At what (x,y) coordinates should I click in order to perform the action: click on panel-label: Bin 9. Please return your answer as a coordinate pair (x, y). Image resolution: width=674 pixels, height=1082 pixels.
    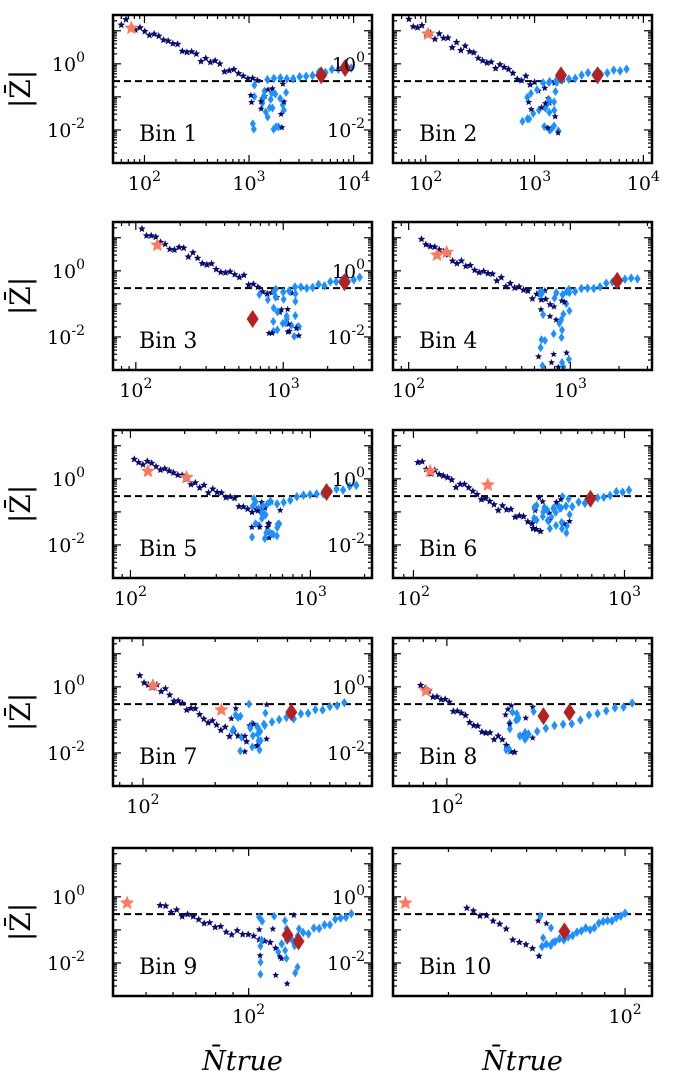
    Looking at the image, I should click on (168, 967).